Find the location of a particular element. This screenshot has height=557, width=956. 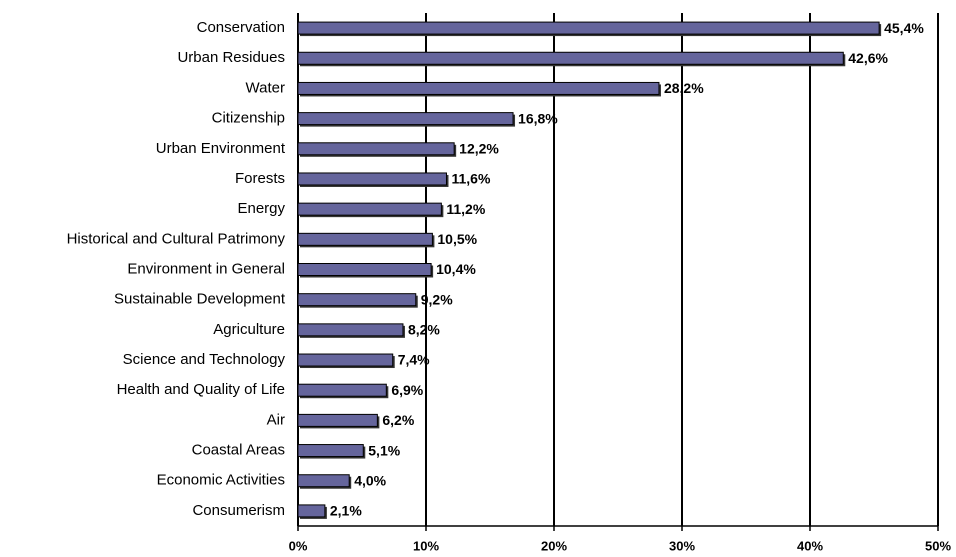

value-label: 45,4% is located at coordinates (904, 28).